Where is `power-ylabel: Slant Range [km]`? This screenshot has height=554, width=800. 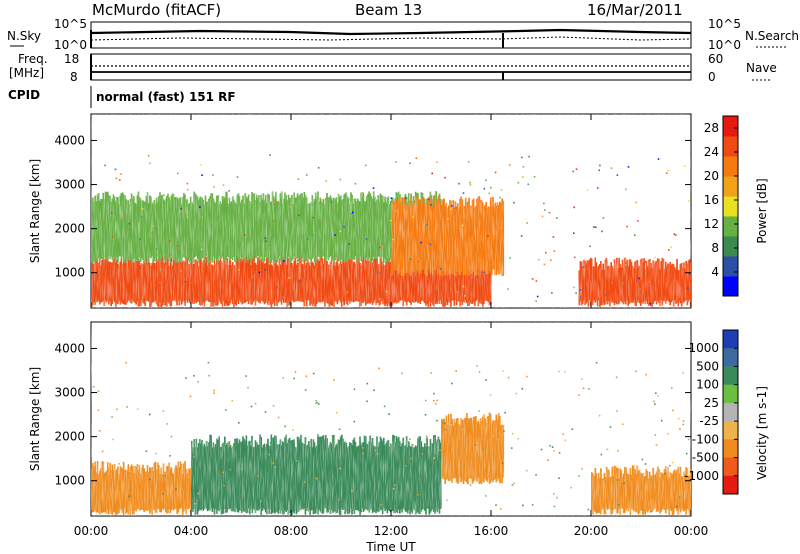 power-ylabel: Slant Range [km] is located at coordinates (35, 211).